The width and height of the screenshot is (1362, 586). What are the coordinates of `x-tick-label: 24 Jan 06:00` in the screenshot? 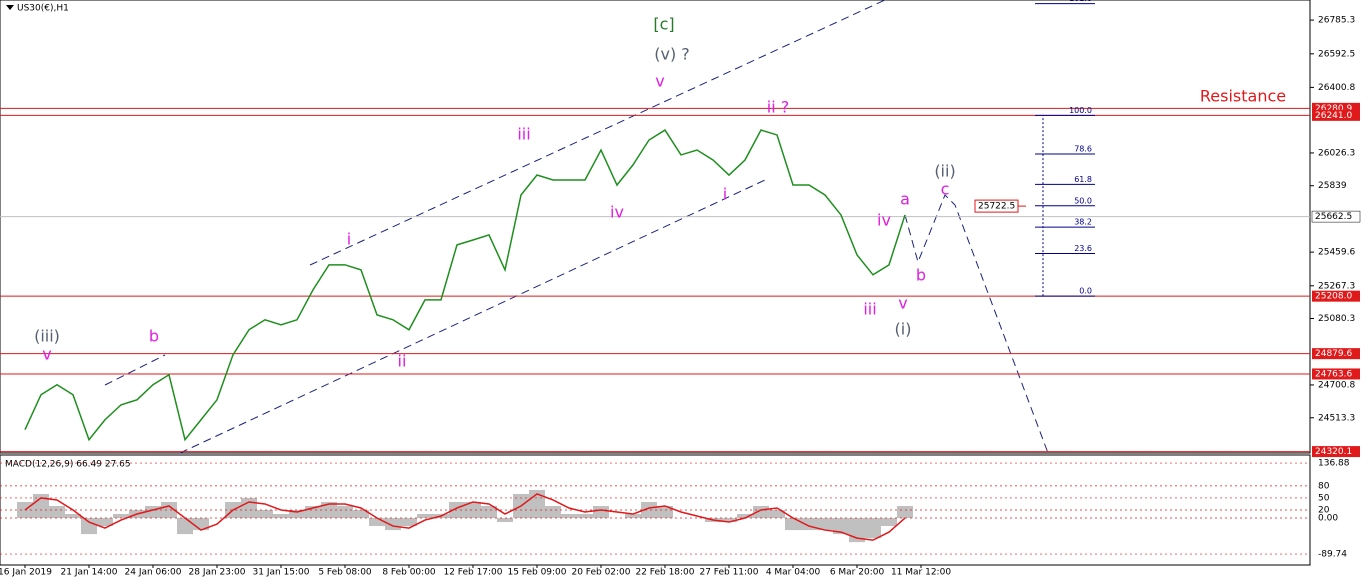 It's located at (153, 573).